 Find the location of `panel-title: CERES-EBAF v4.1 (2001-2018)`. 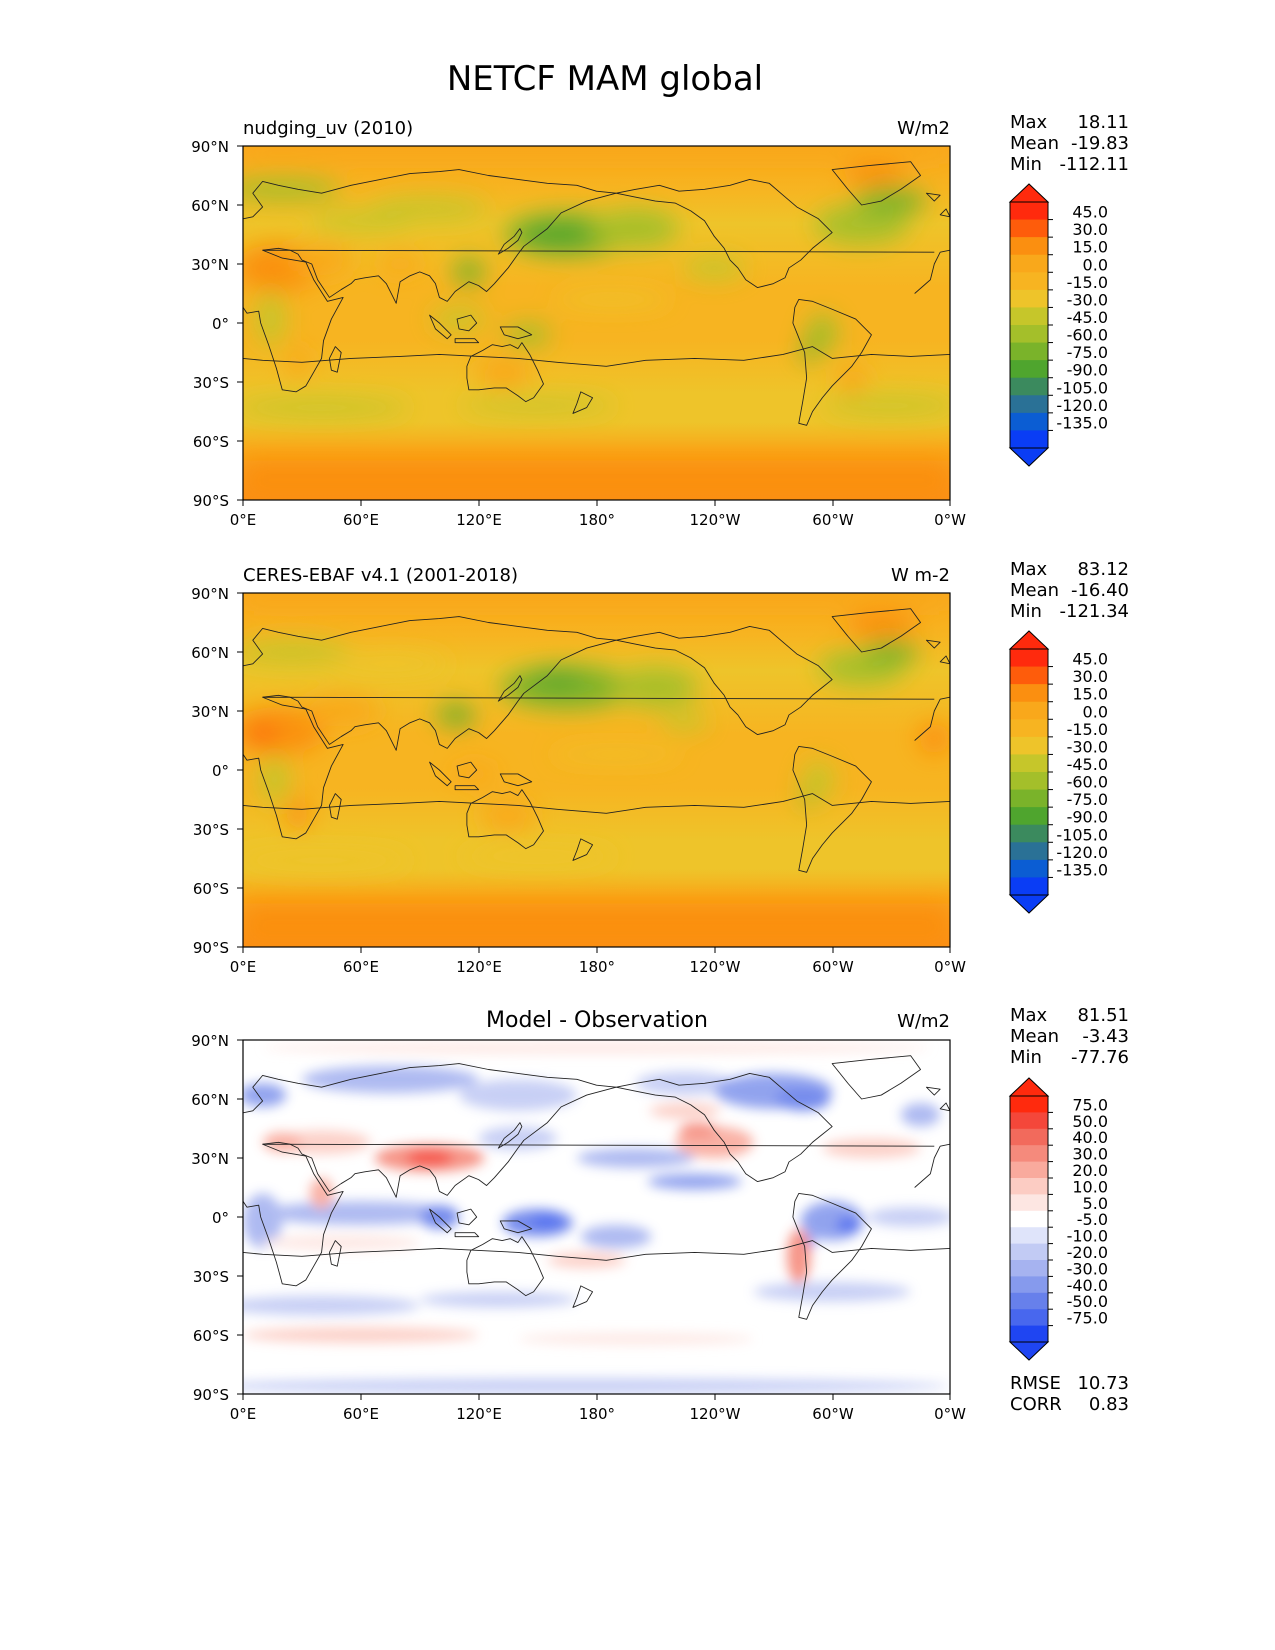

panel-title: CERES-EBAF v4.1 (2001-2018) is located at coordinates (380, 575).